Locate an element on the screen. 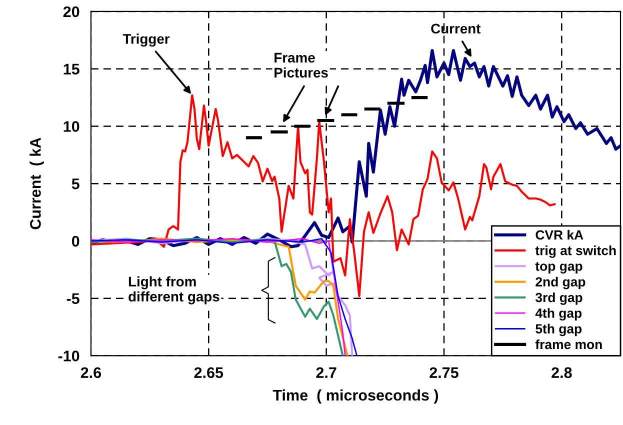 Image resolution: width=623 pixels, height=425 pixels. legend-label: top gap is located at coordinates (558, 268).